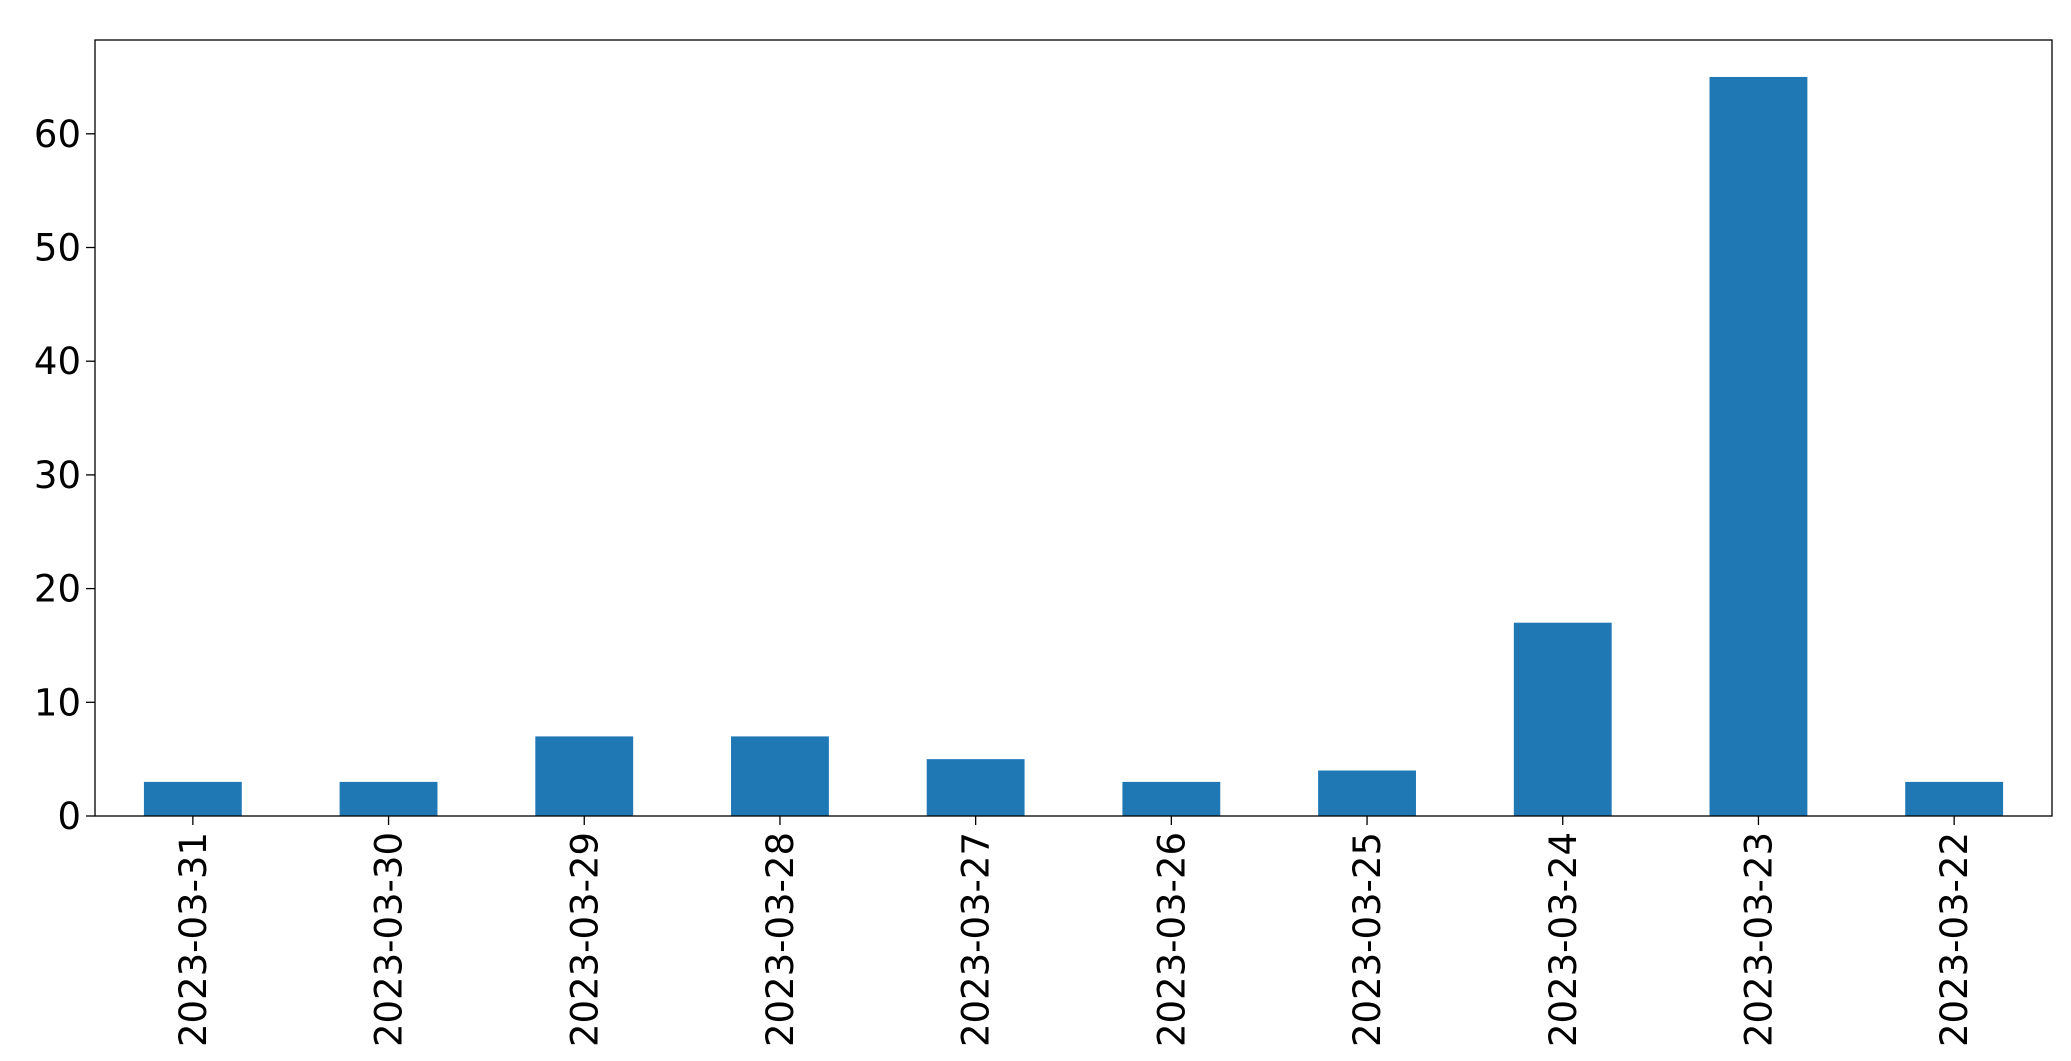 The width and height of the screenshot is (2071, 1061). What do you see at coordinates (57, 589) in the screenshot?
I see `y-tick-label: 20` at bounding box center [57, 589].